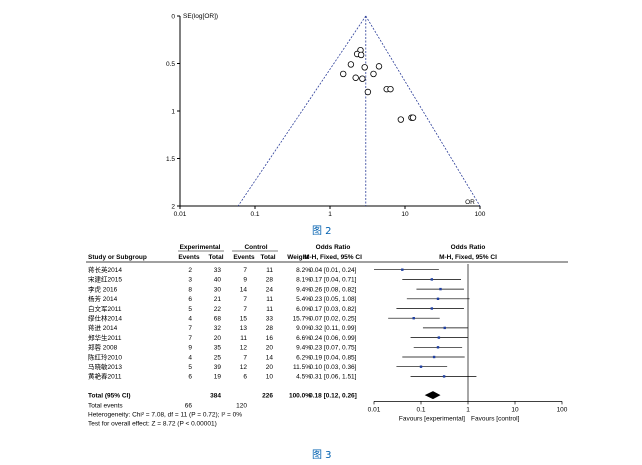 Image resolution: width=642 pixels, height=465 pixels. What do you see at coordinates (117, 257) in the screenshot?
I see `header-study: Study or Subgroup` at bounding box center [117, 257].